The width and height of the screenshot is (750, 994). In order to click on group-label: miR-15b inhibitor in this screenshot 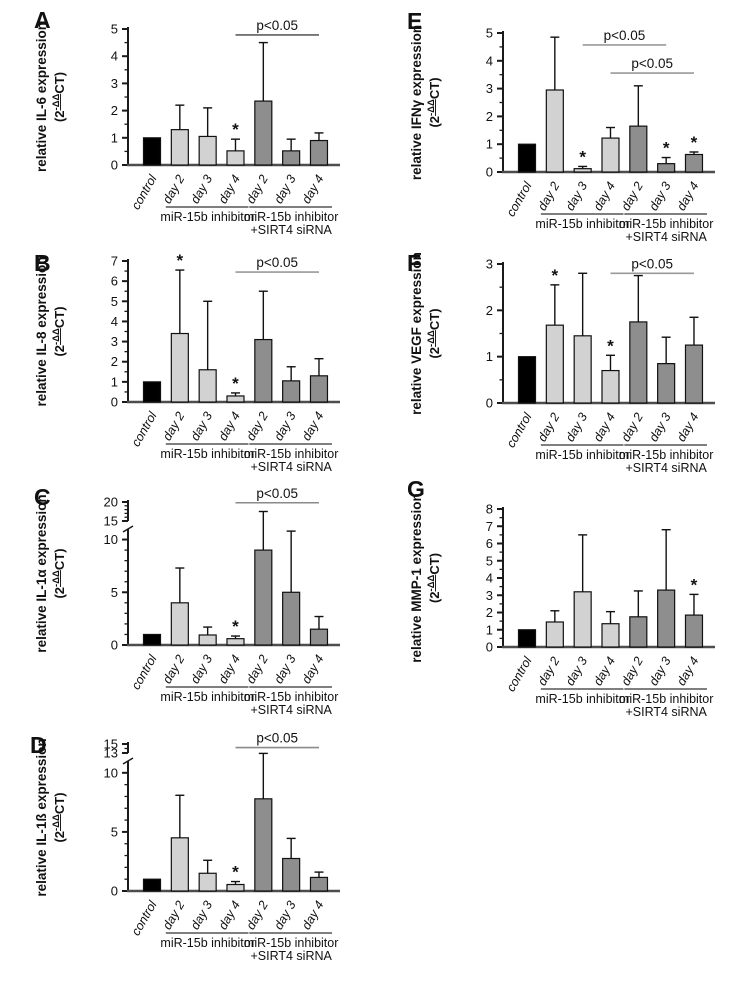, I will do `click(582, 222)`.